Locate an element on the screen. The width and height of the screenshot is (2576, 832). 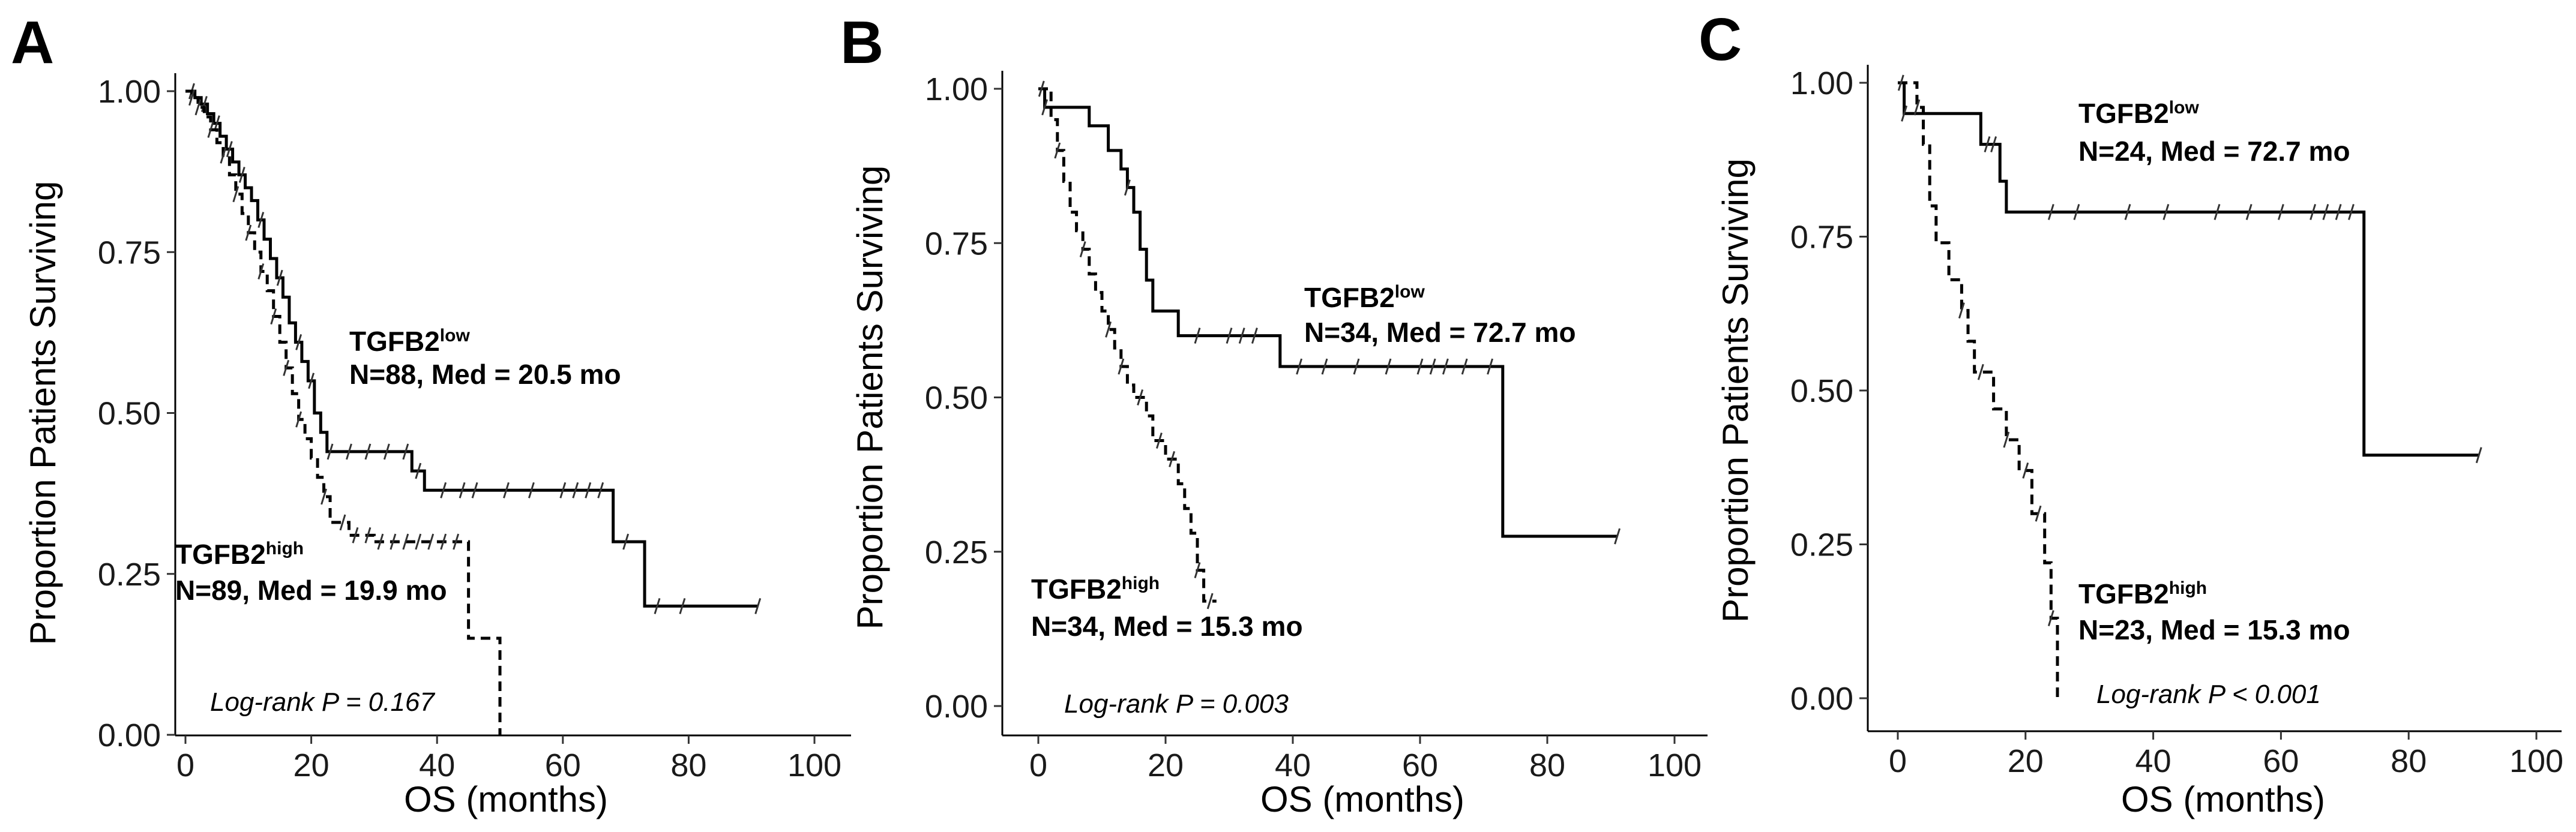
annotation-low-stats: N=24, Med = 72.7 mo is located at coordinates (2214, 151).